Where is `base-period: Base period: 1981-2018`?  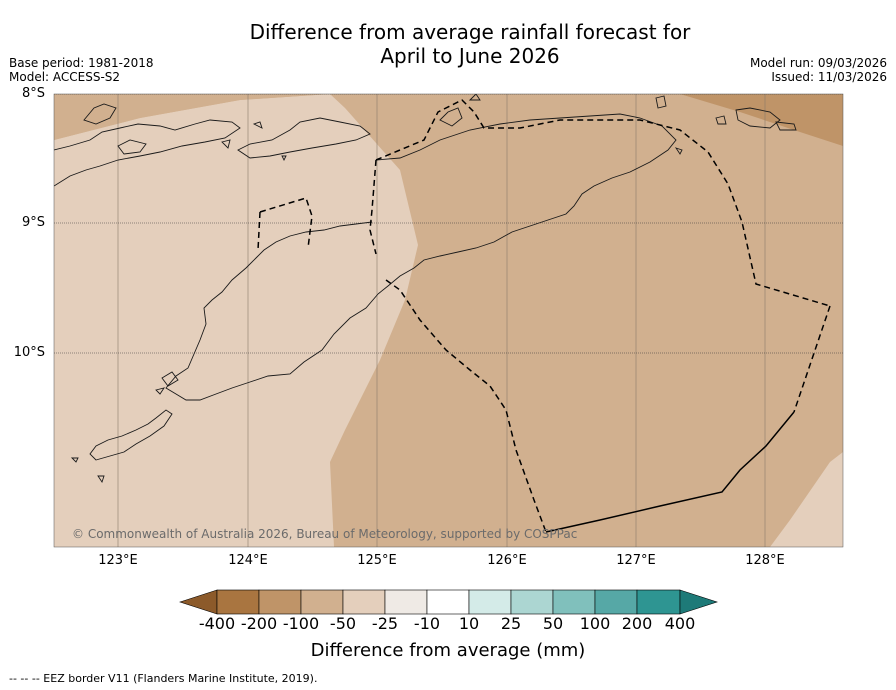
base-period: Base period: 1981-2018 is located at coordinates (81, 63).